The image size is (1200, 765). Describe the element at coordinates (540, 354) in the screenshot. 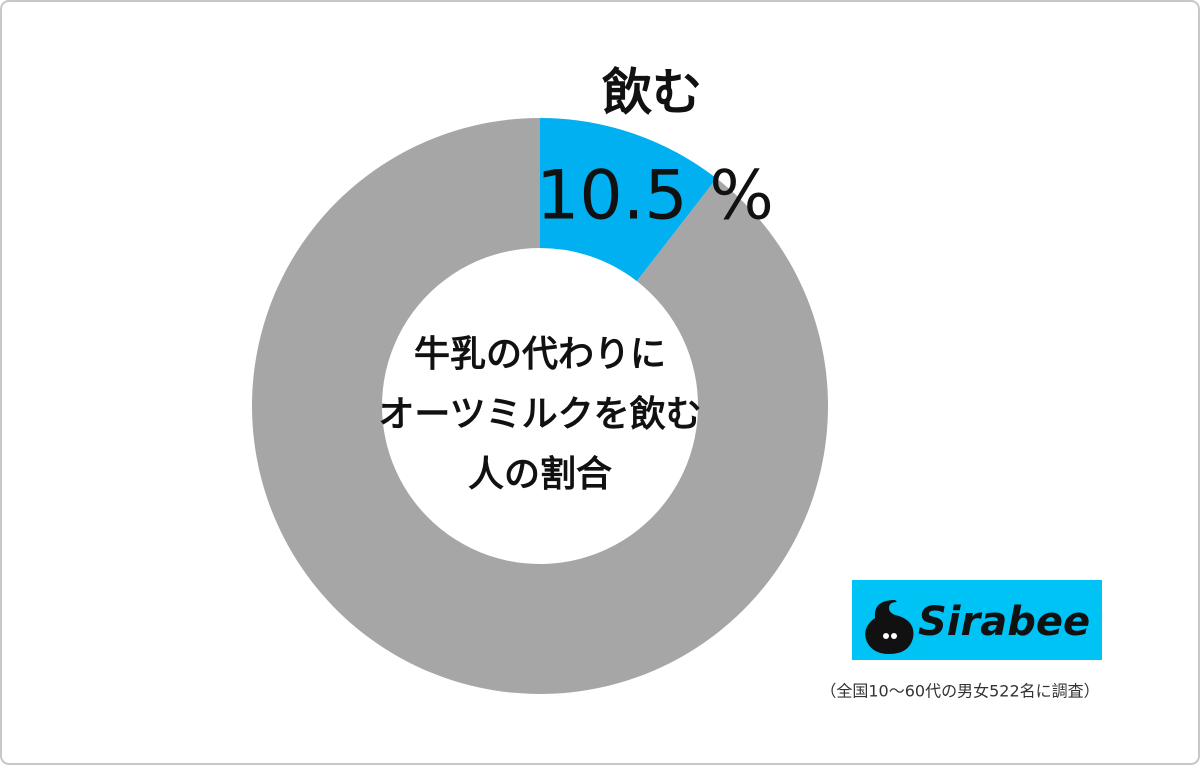

I see `center-text: 牛乳の代わりに` at that location.